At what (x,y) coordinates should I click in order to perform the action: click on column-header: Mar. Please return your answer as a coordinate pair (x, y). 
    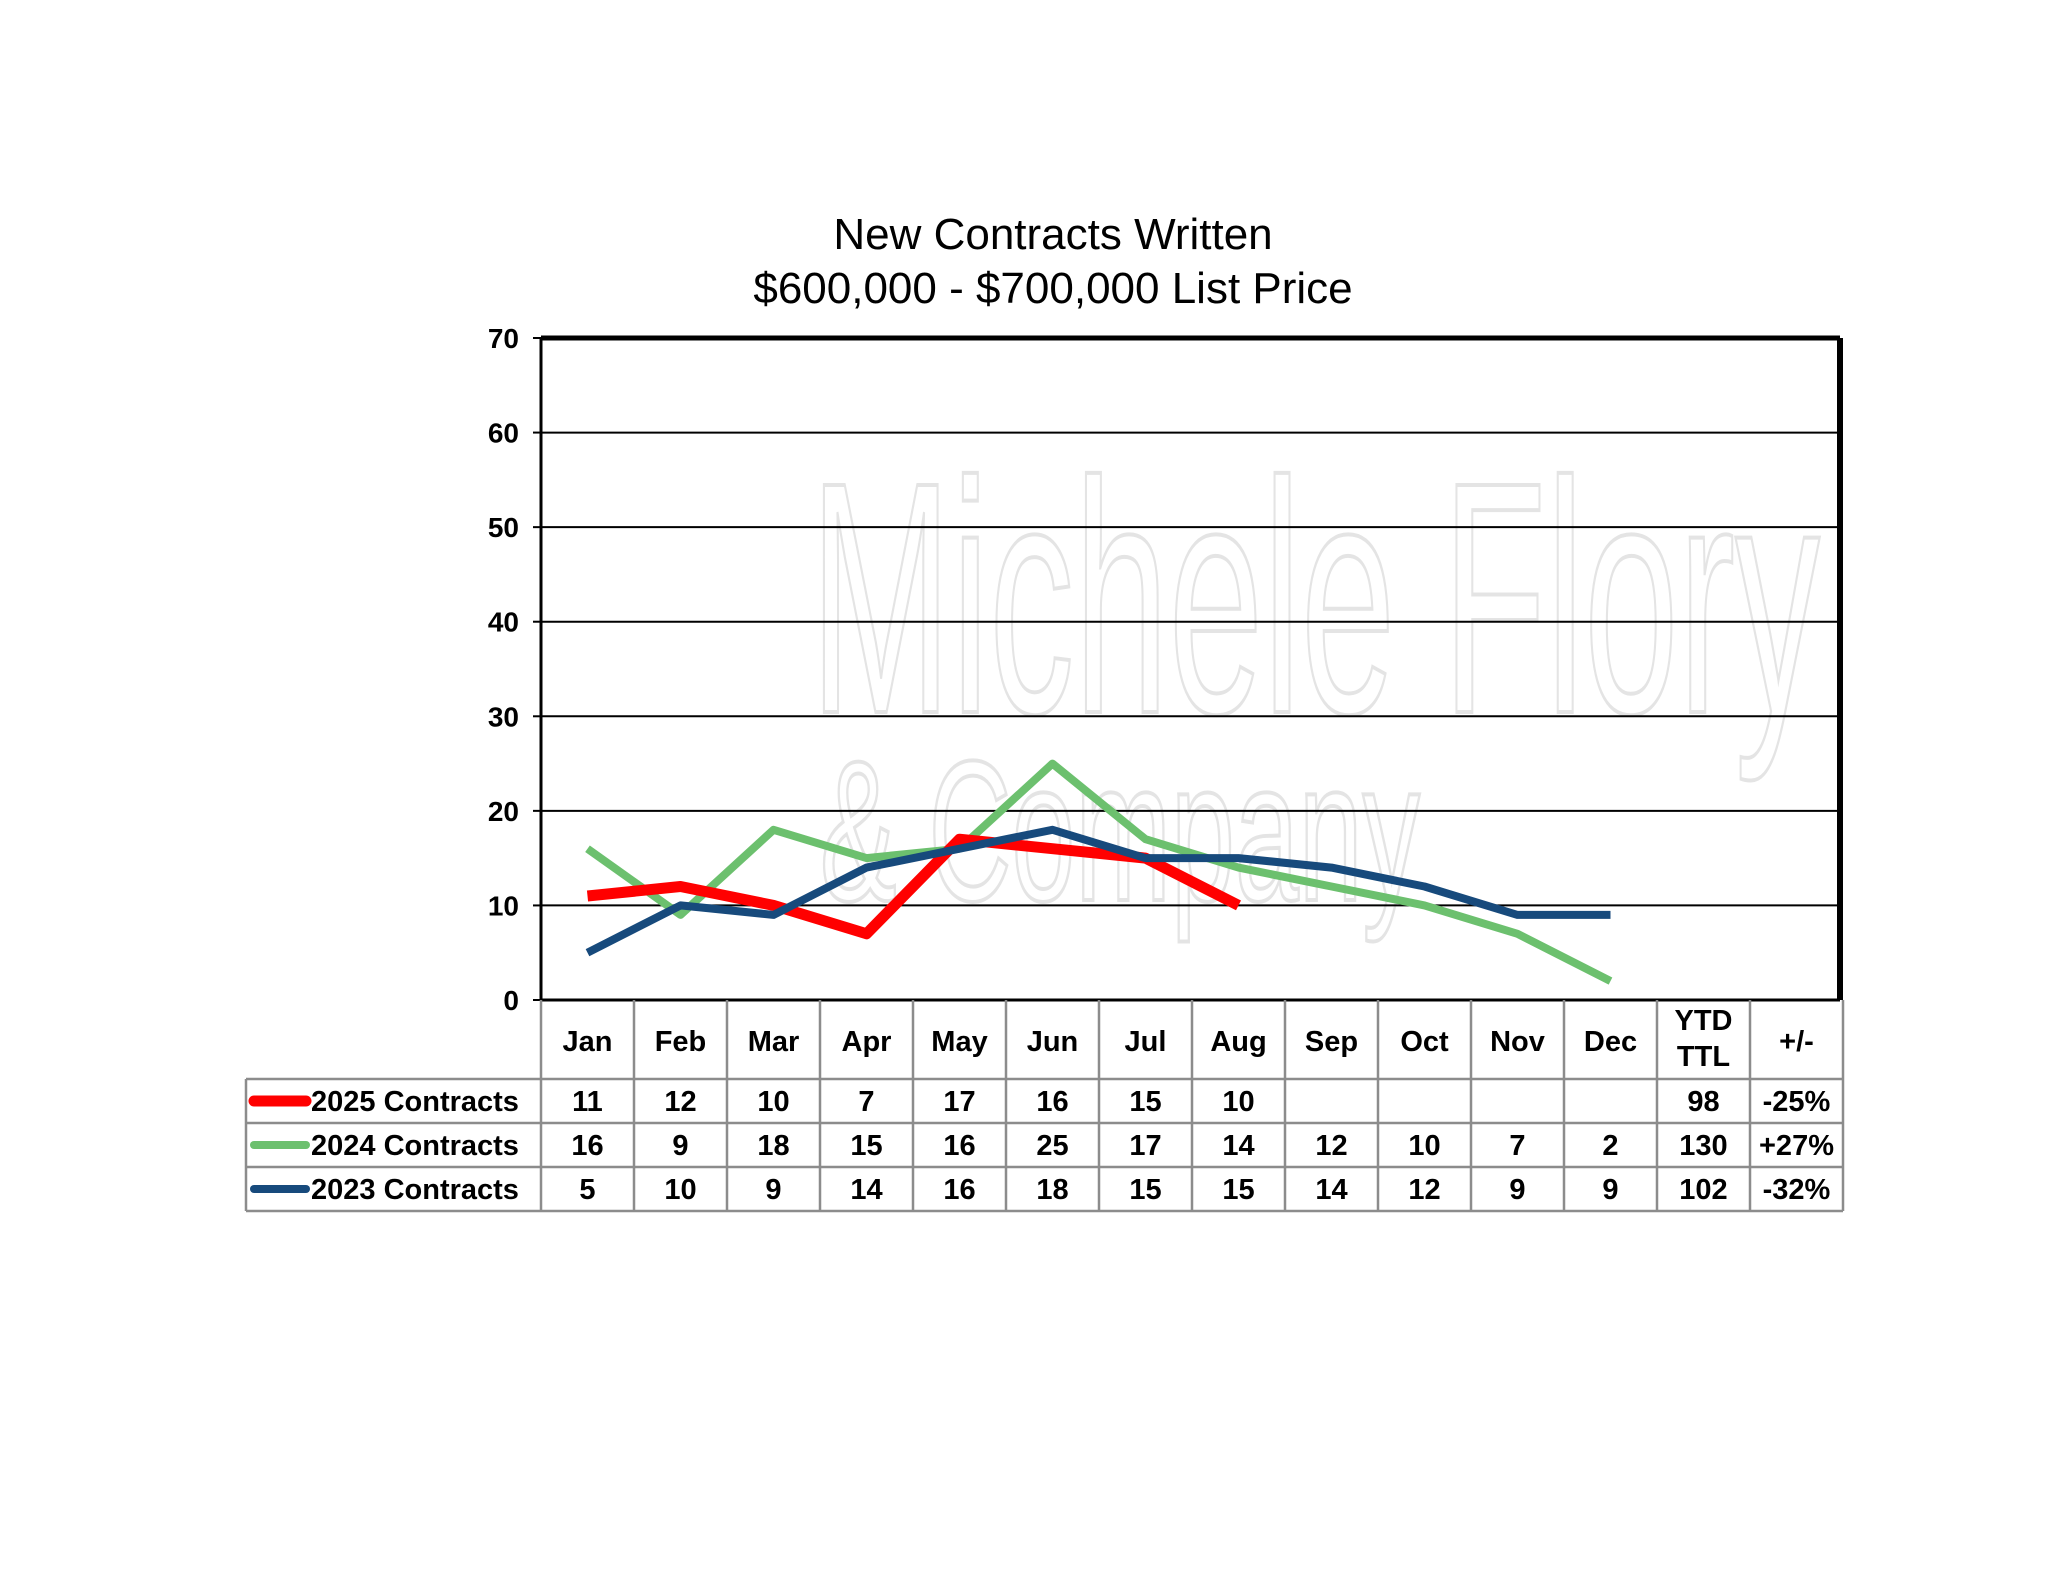
    Looking at the image, I should click on (774, 1042).